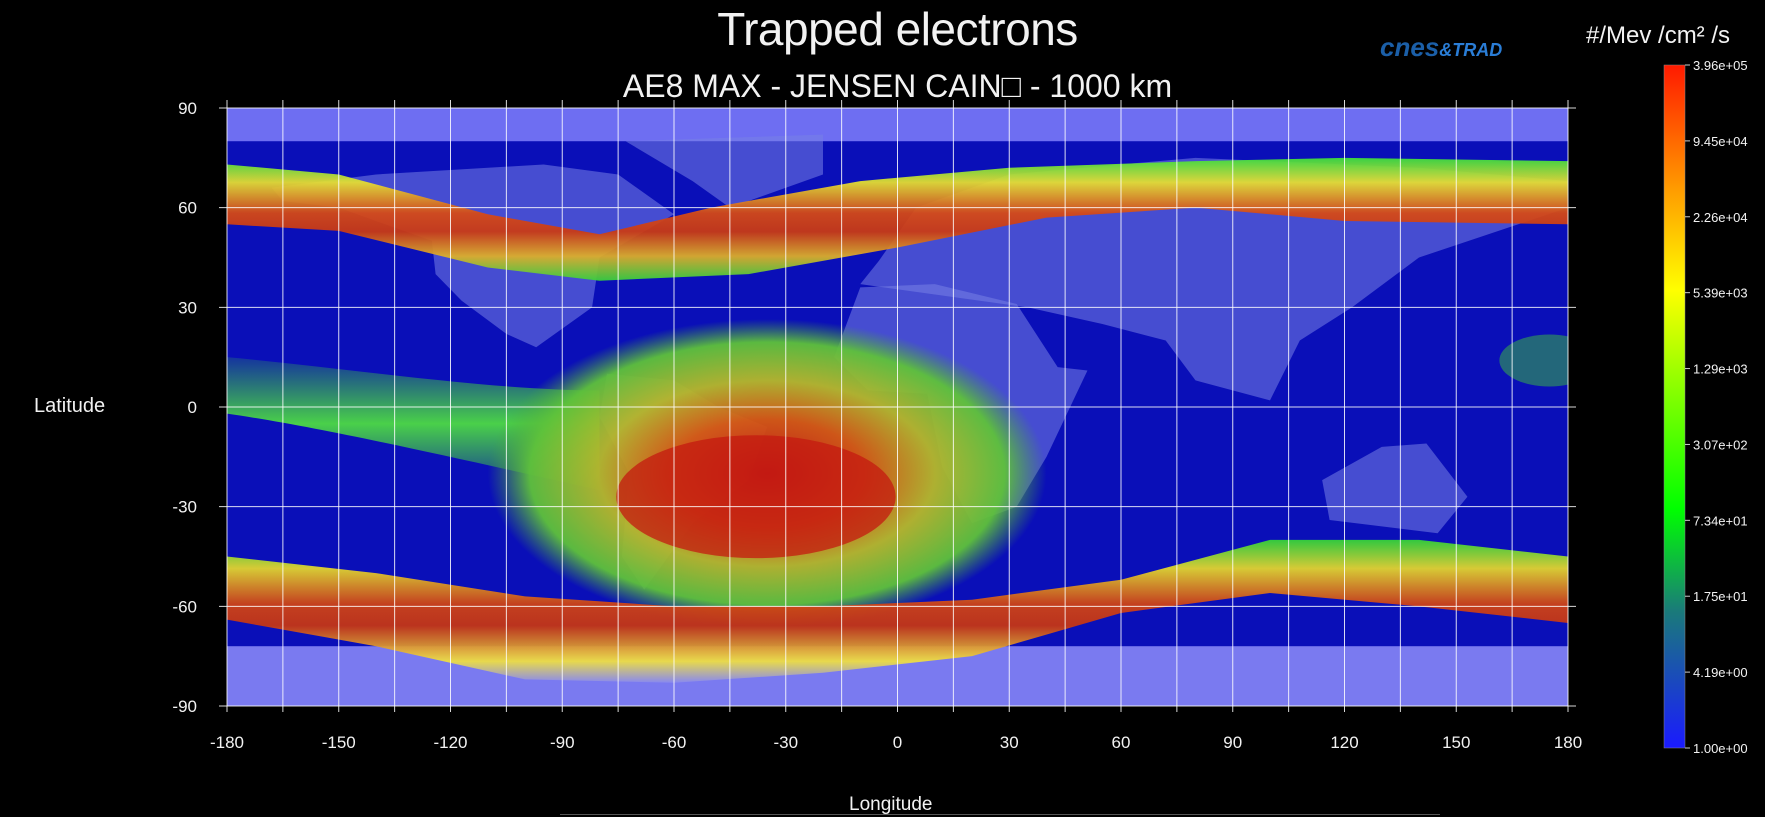 The width and height of the screenshot is (1765, 817). I want to click on greenland-landmass, so click(724, 171).